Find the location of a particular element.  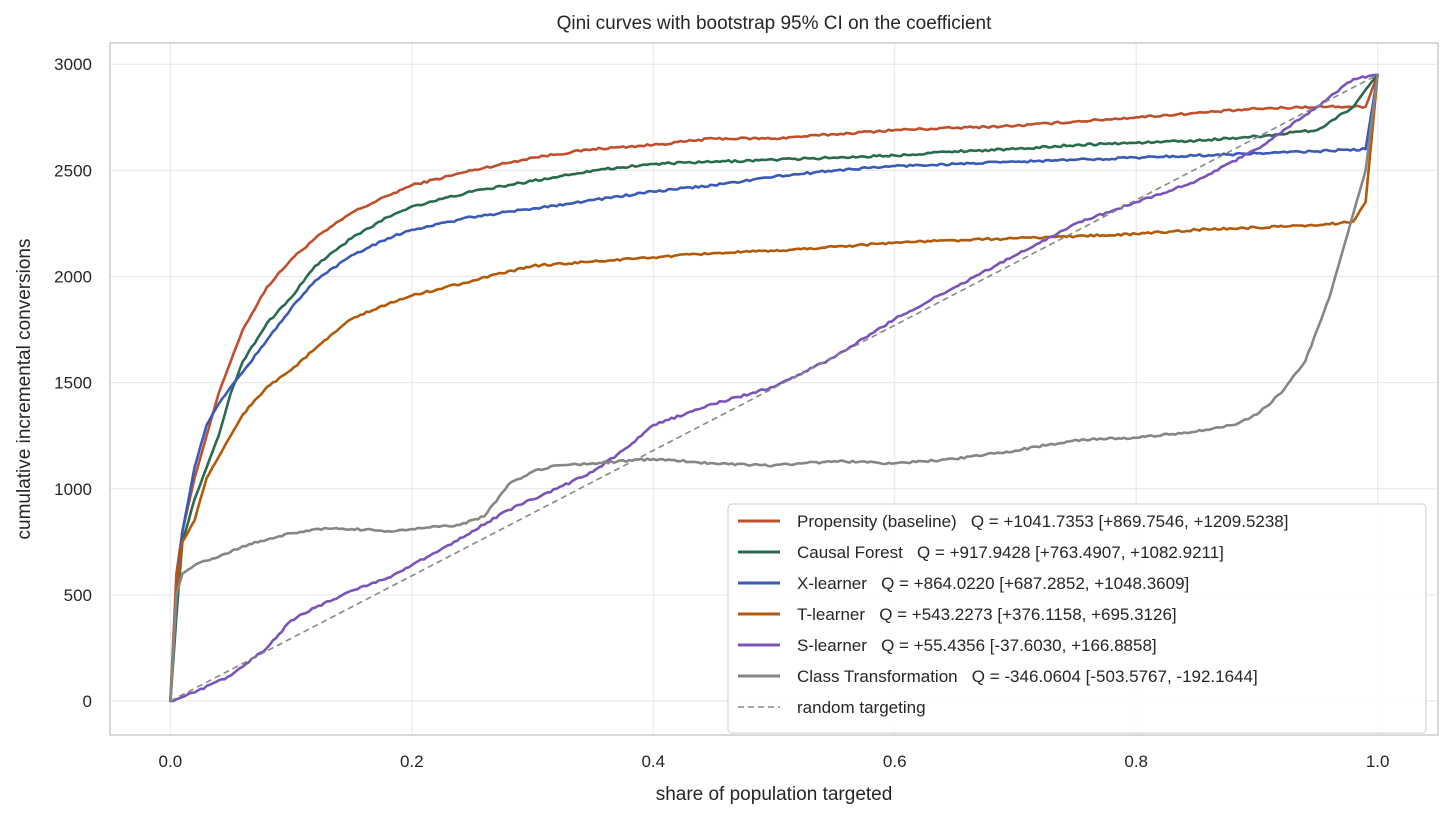

y-axis-label: cumulative incremental conversions is located at coordinates (24, 389).